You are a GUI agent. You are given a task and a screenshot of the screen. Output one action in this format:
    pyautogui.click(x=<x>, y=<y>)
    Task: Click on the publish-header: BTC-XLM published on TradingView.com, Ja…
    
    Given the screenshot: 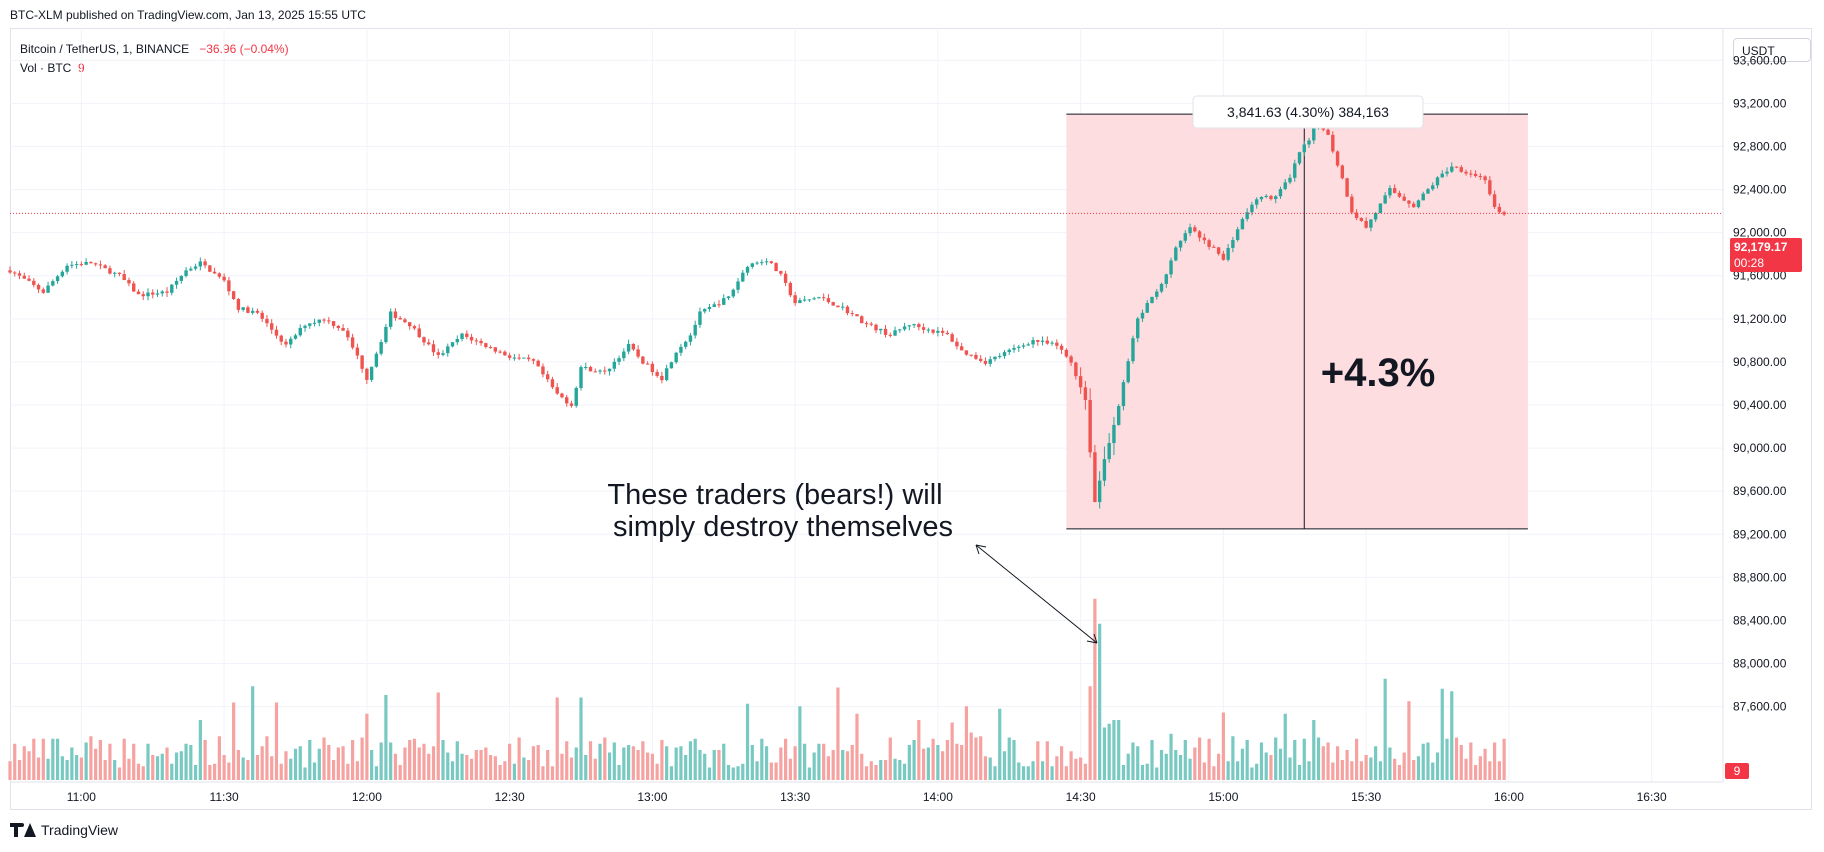 What is the action you would take?
    pyautogui.click(x=188, y=15)
    